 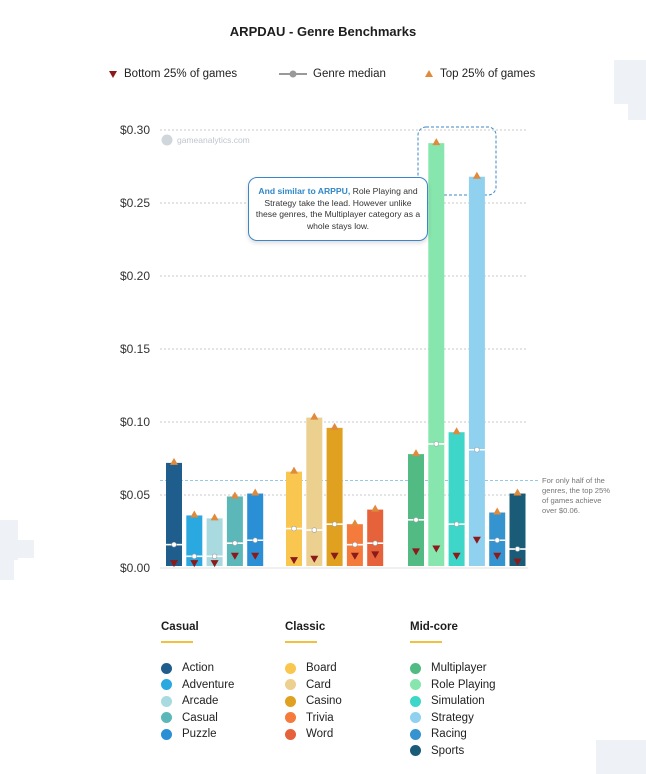 What do you see at coordinates (135, 422) in the screenshot?
I see `y-tick-label: $0.10` at bounding box center [135, 422].